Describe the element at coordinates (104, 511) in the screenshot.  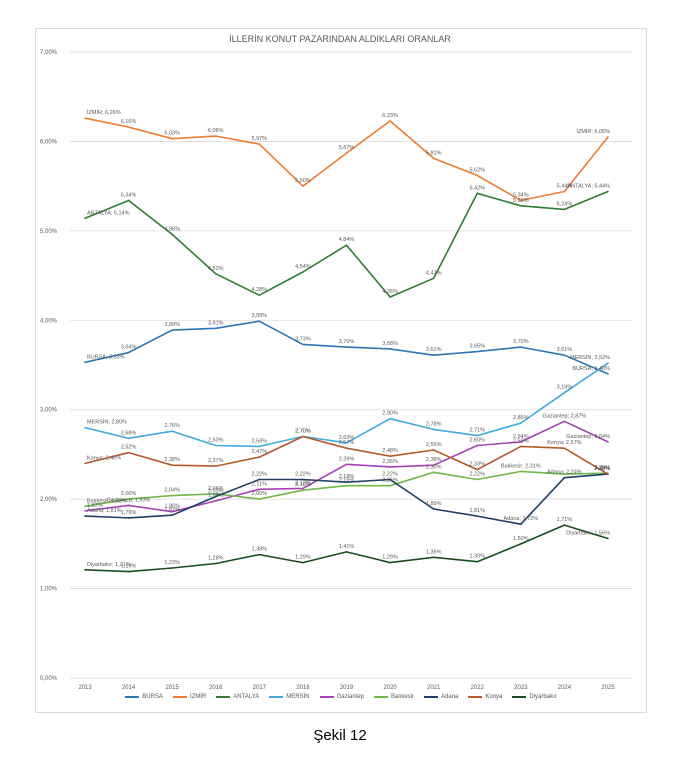
I see `data-label-adana: Adana; 1,81%` at that location.